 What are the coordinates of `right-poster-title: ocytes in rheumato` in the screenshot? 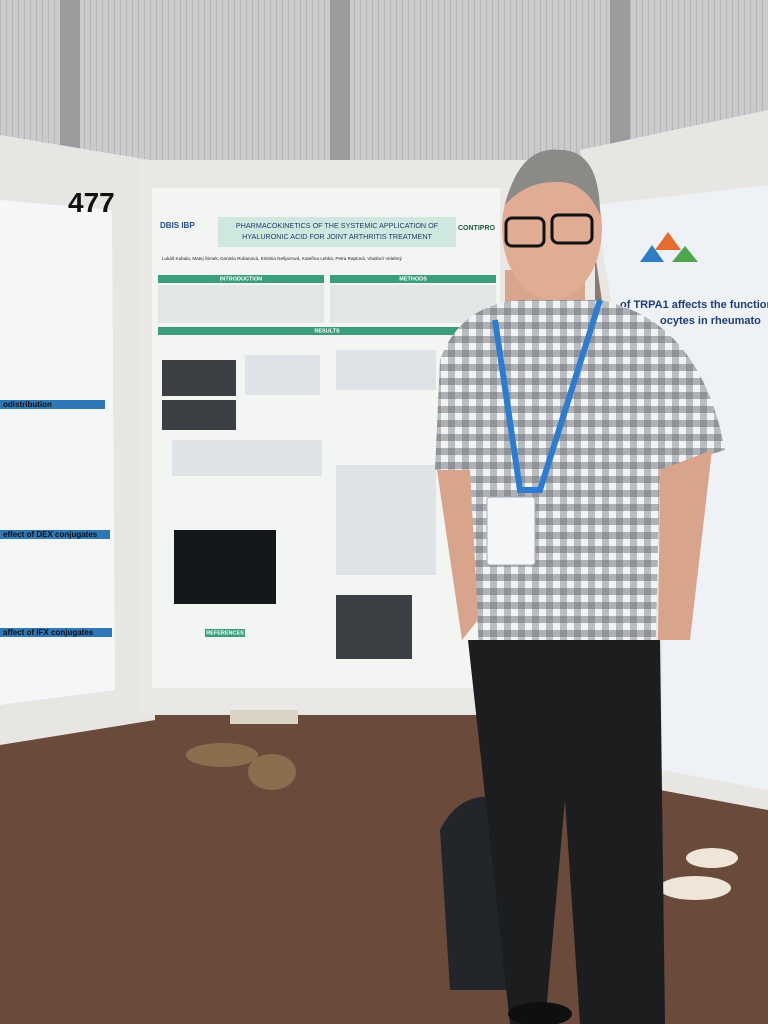 It's located at (710, 321).